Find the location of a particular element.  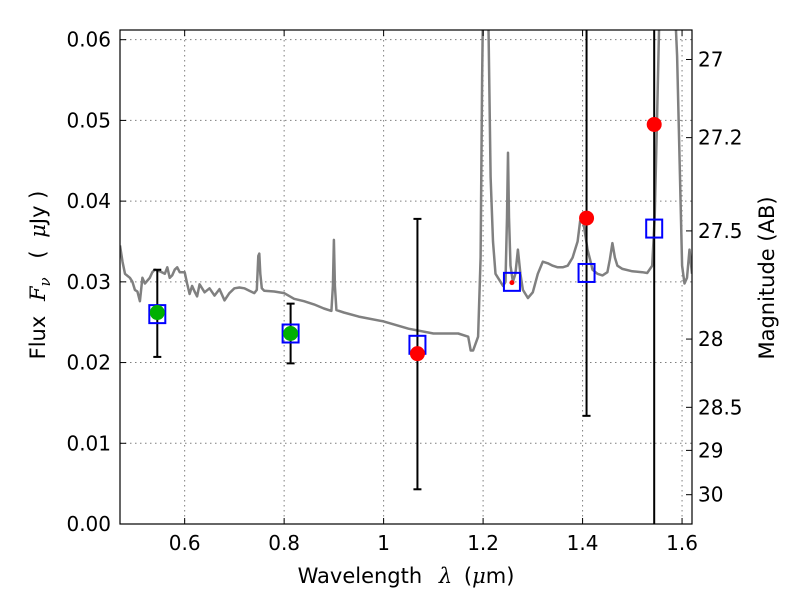

x-tick-label: 1 is located at coordinates (383, 543).